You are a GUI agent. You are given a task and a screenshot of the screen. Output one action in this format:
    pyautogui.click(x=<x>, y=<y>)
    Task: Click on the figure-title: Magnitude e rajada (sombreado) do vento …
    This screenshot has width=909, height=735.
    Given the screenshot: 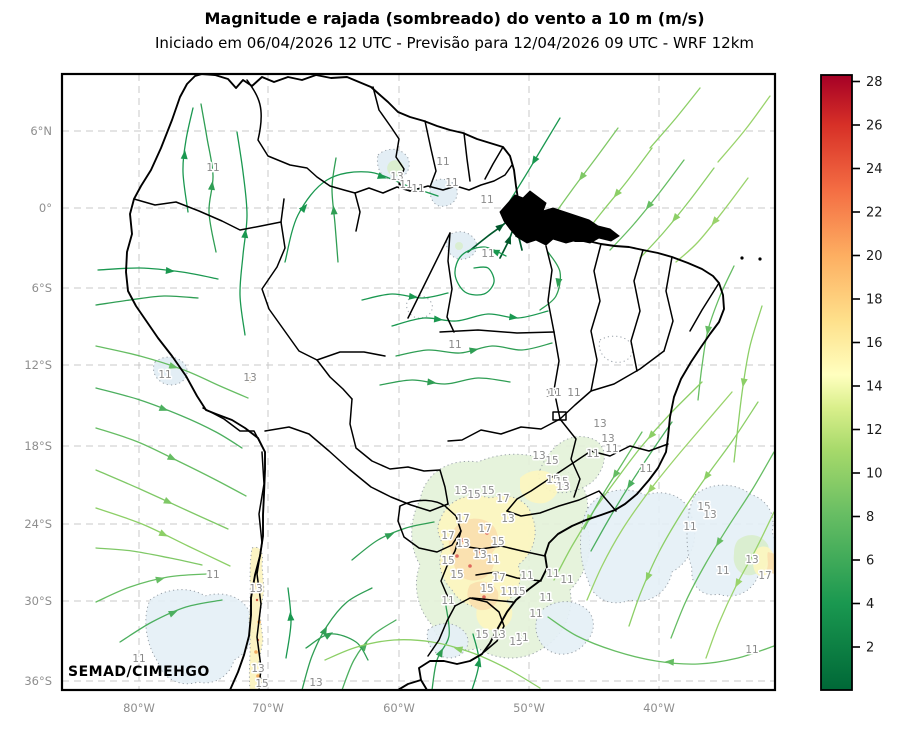 What is the action you would take?
    pyautogui.click(x=454, y=18)
    